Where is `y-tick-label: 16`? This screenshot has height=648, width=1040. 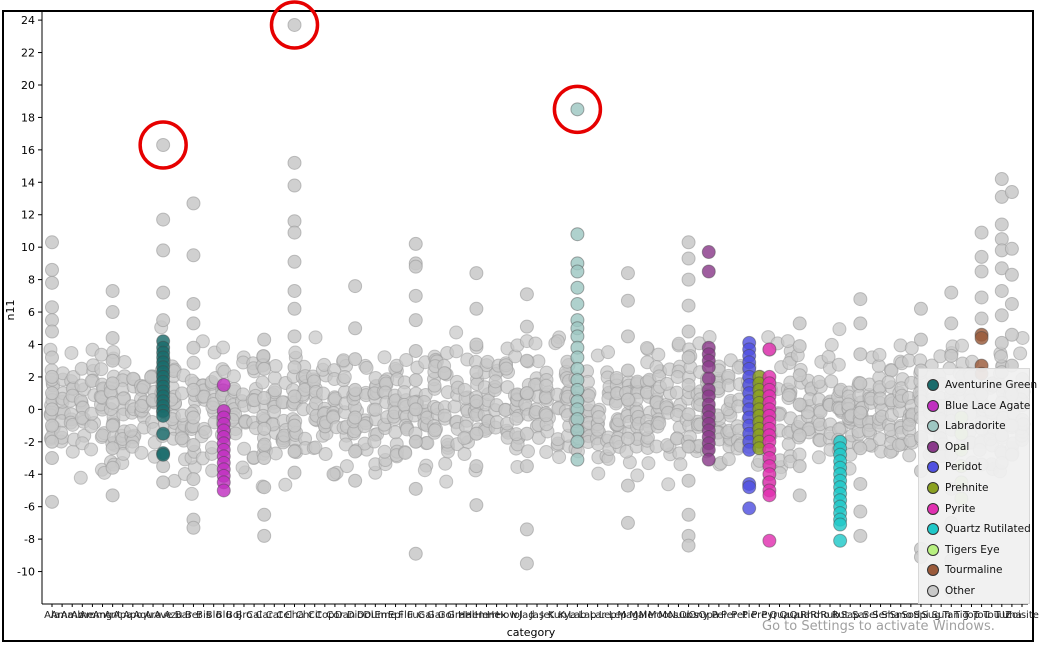
y-tick-label: 16 is located at coordinates (28, 150).